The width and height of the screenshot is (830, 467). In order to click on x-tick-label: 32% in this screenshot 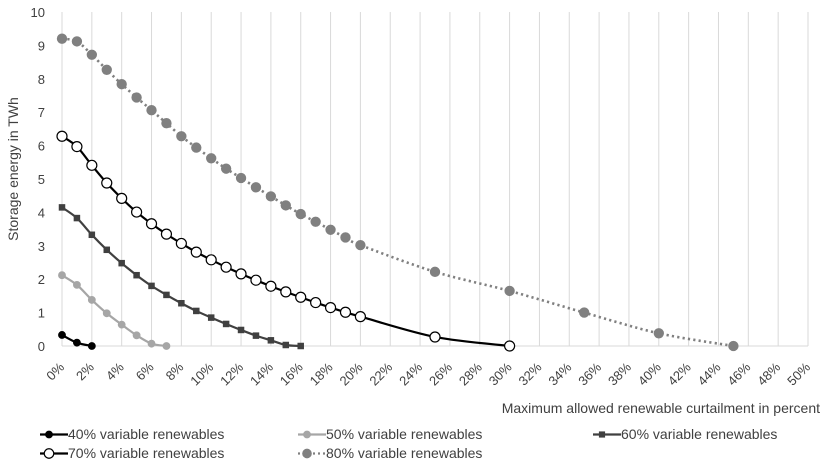, I will do `click(530, 373)`.